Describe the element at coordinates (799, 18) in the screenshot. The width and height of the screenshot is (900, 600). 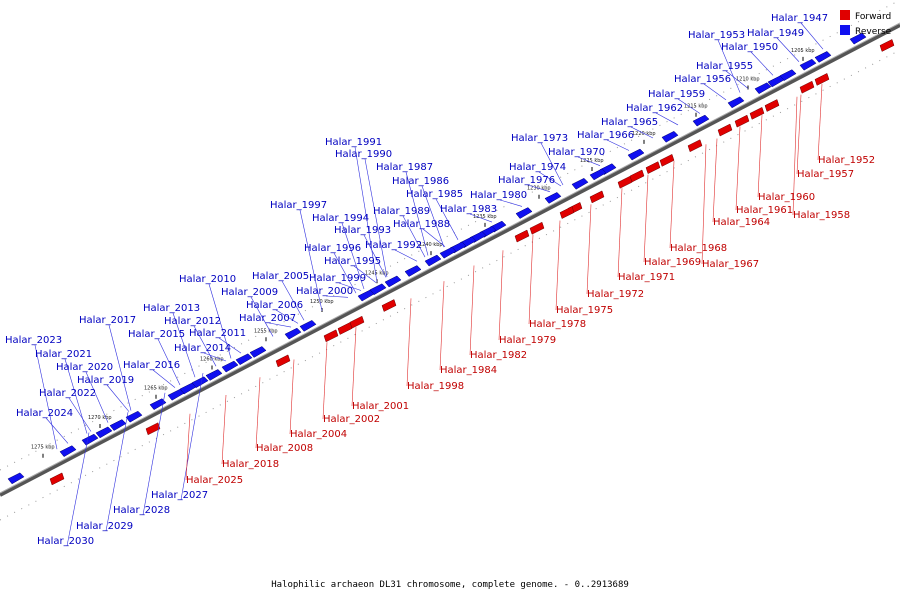
I see `reverse-gene-label: Halar_1947` at that location.